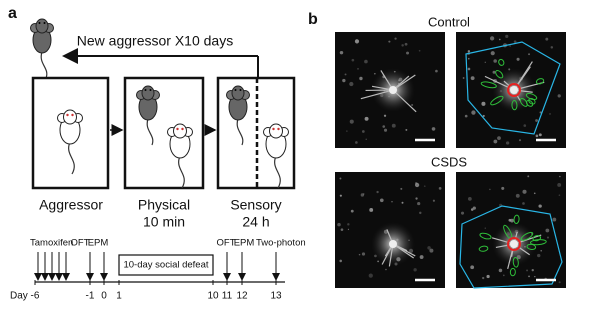 Image resolution: width=592 pixels, height=313 pixels. What do you see at coordinates (514, 244) in the screenshot?
I see `soma` at bounding box center [514, 244].